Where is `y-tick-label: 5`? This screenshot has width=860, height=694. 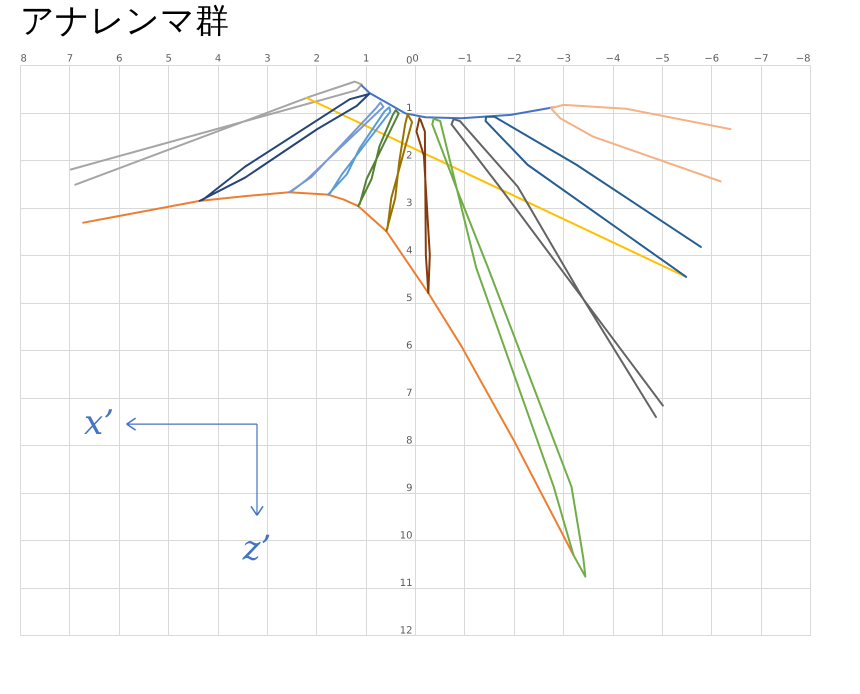 y-tick-label: 5 is located at coordinates (409, 298).